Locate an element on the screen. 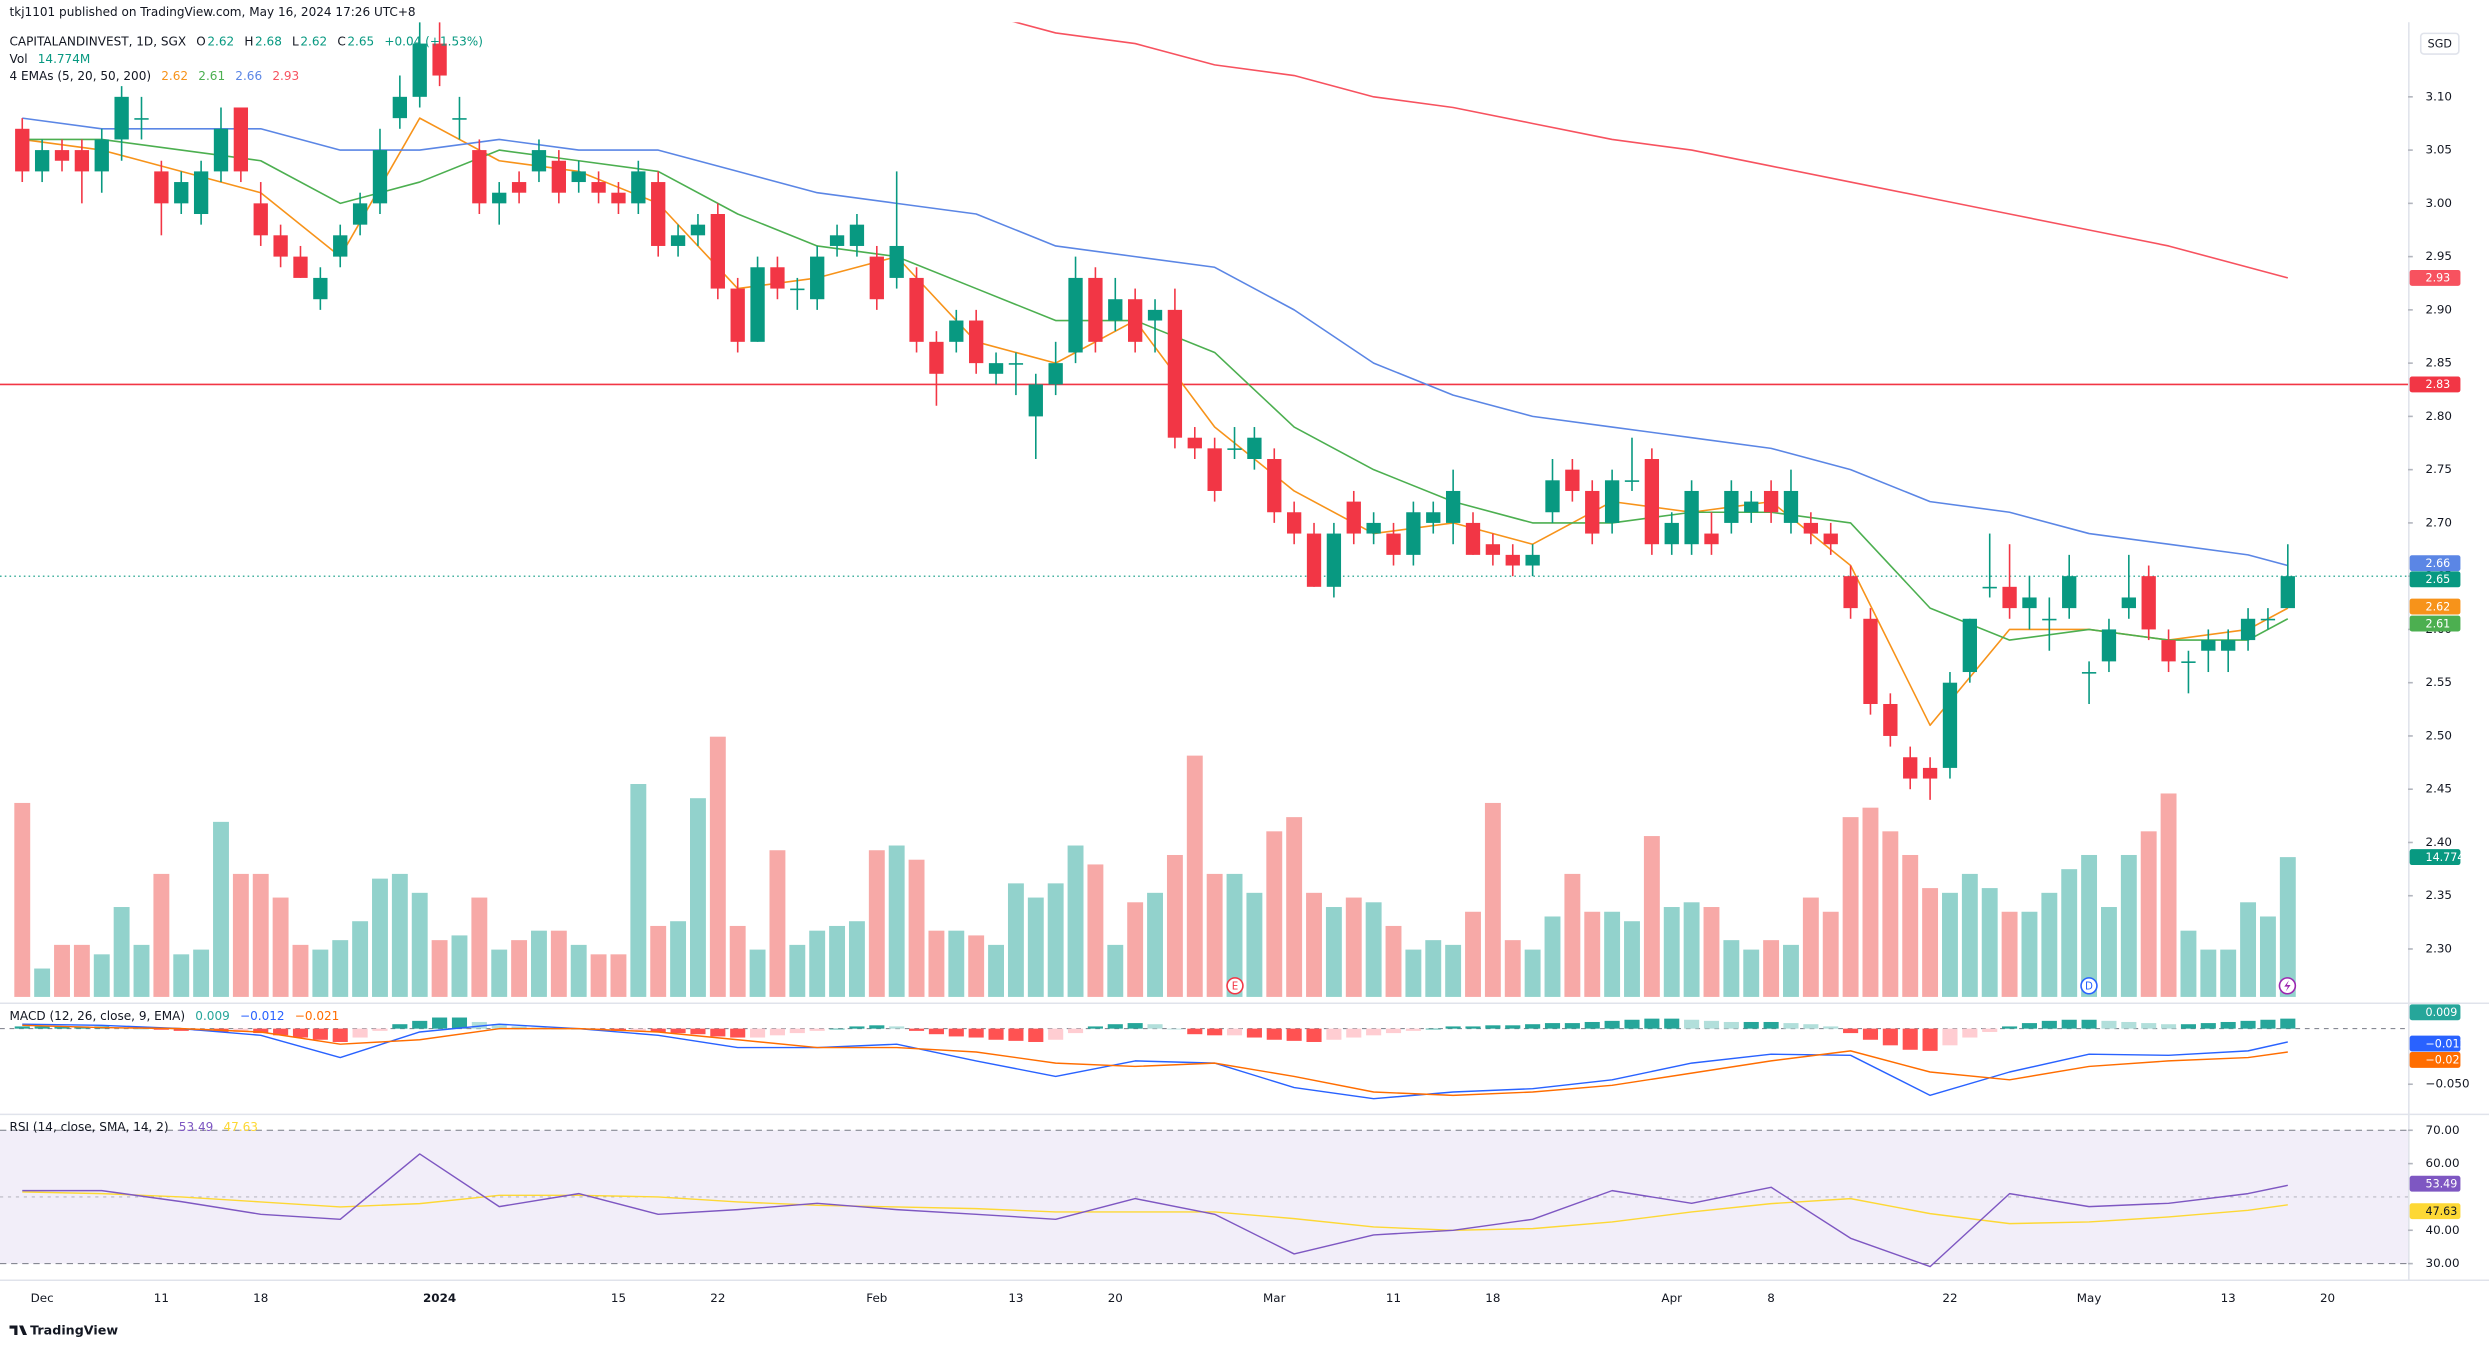  x-tick-label: 20 is located at coordinates (2327, 1298).